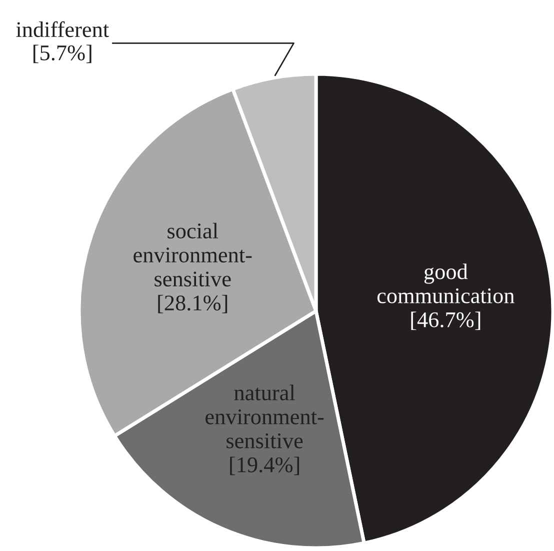 The height and width of the screenshot is (551, 554). What do you see at coordinates (193, 304) in the screenshot?
I see `data-label: [28.1%]` at bounding box center [193, 304].